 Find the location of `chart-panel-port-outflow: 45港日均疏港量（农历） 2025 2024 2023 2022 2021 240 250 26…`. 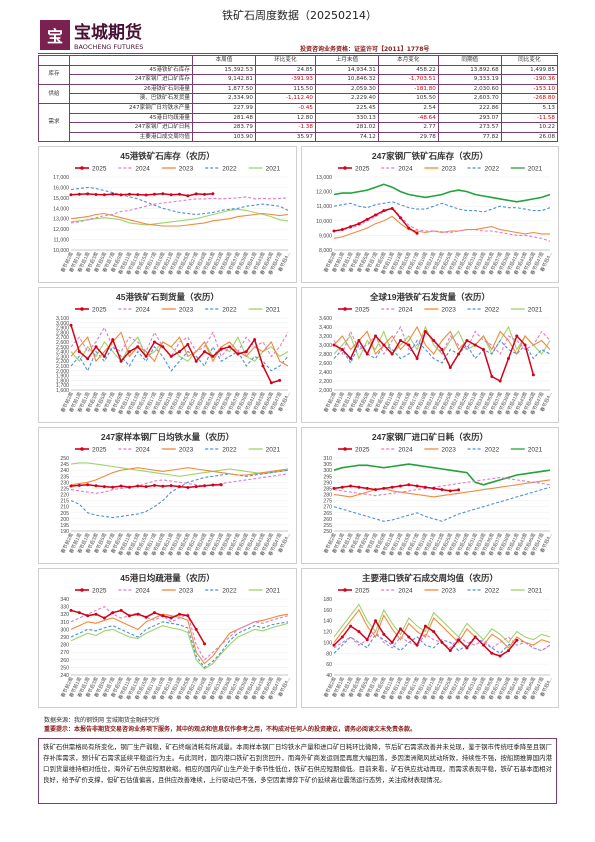

chart-panel-port-outflow: 45港日均疏港量（农历） 2025 2024 2023 2022 2021 240 250 26… is located at coordinates (167, 638).